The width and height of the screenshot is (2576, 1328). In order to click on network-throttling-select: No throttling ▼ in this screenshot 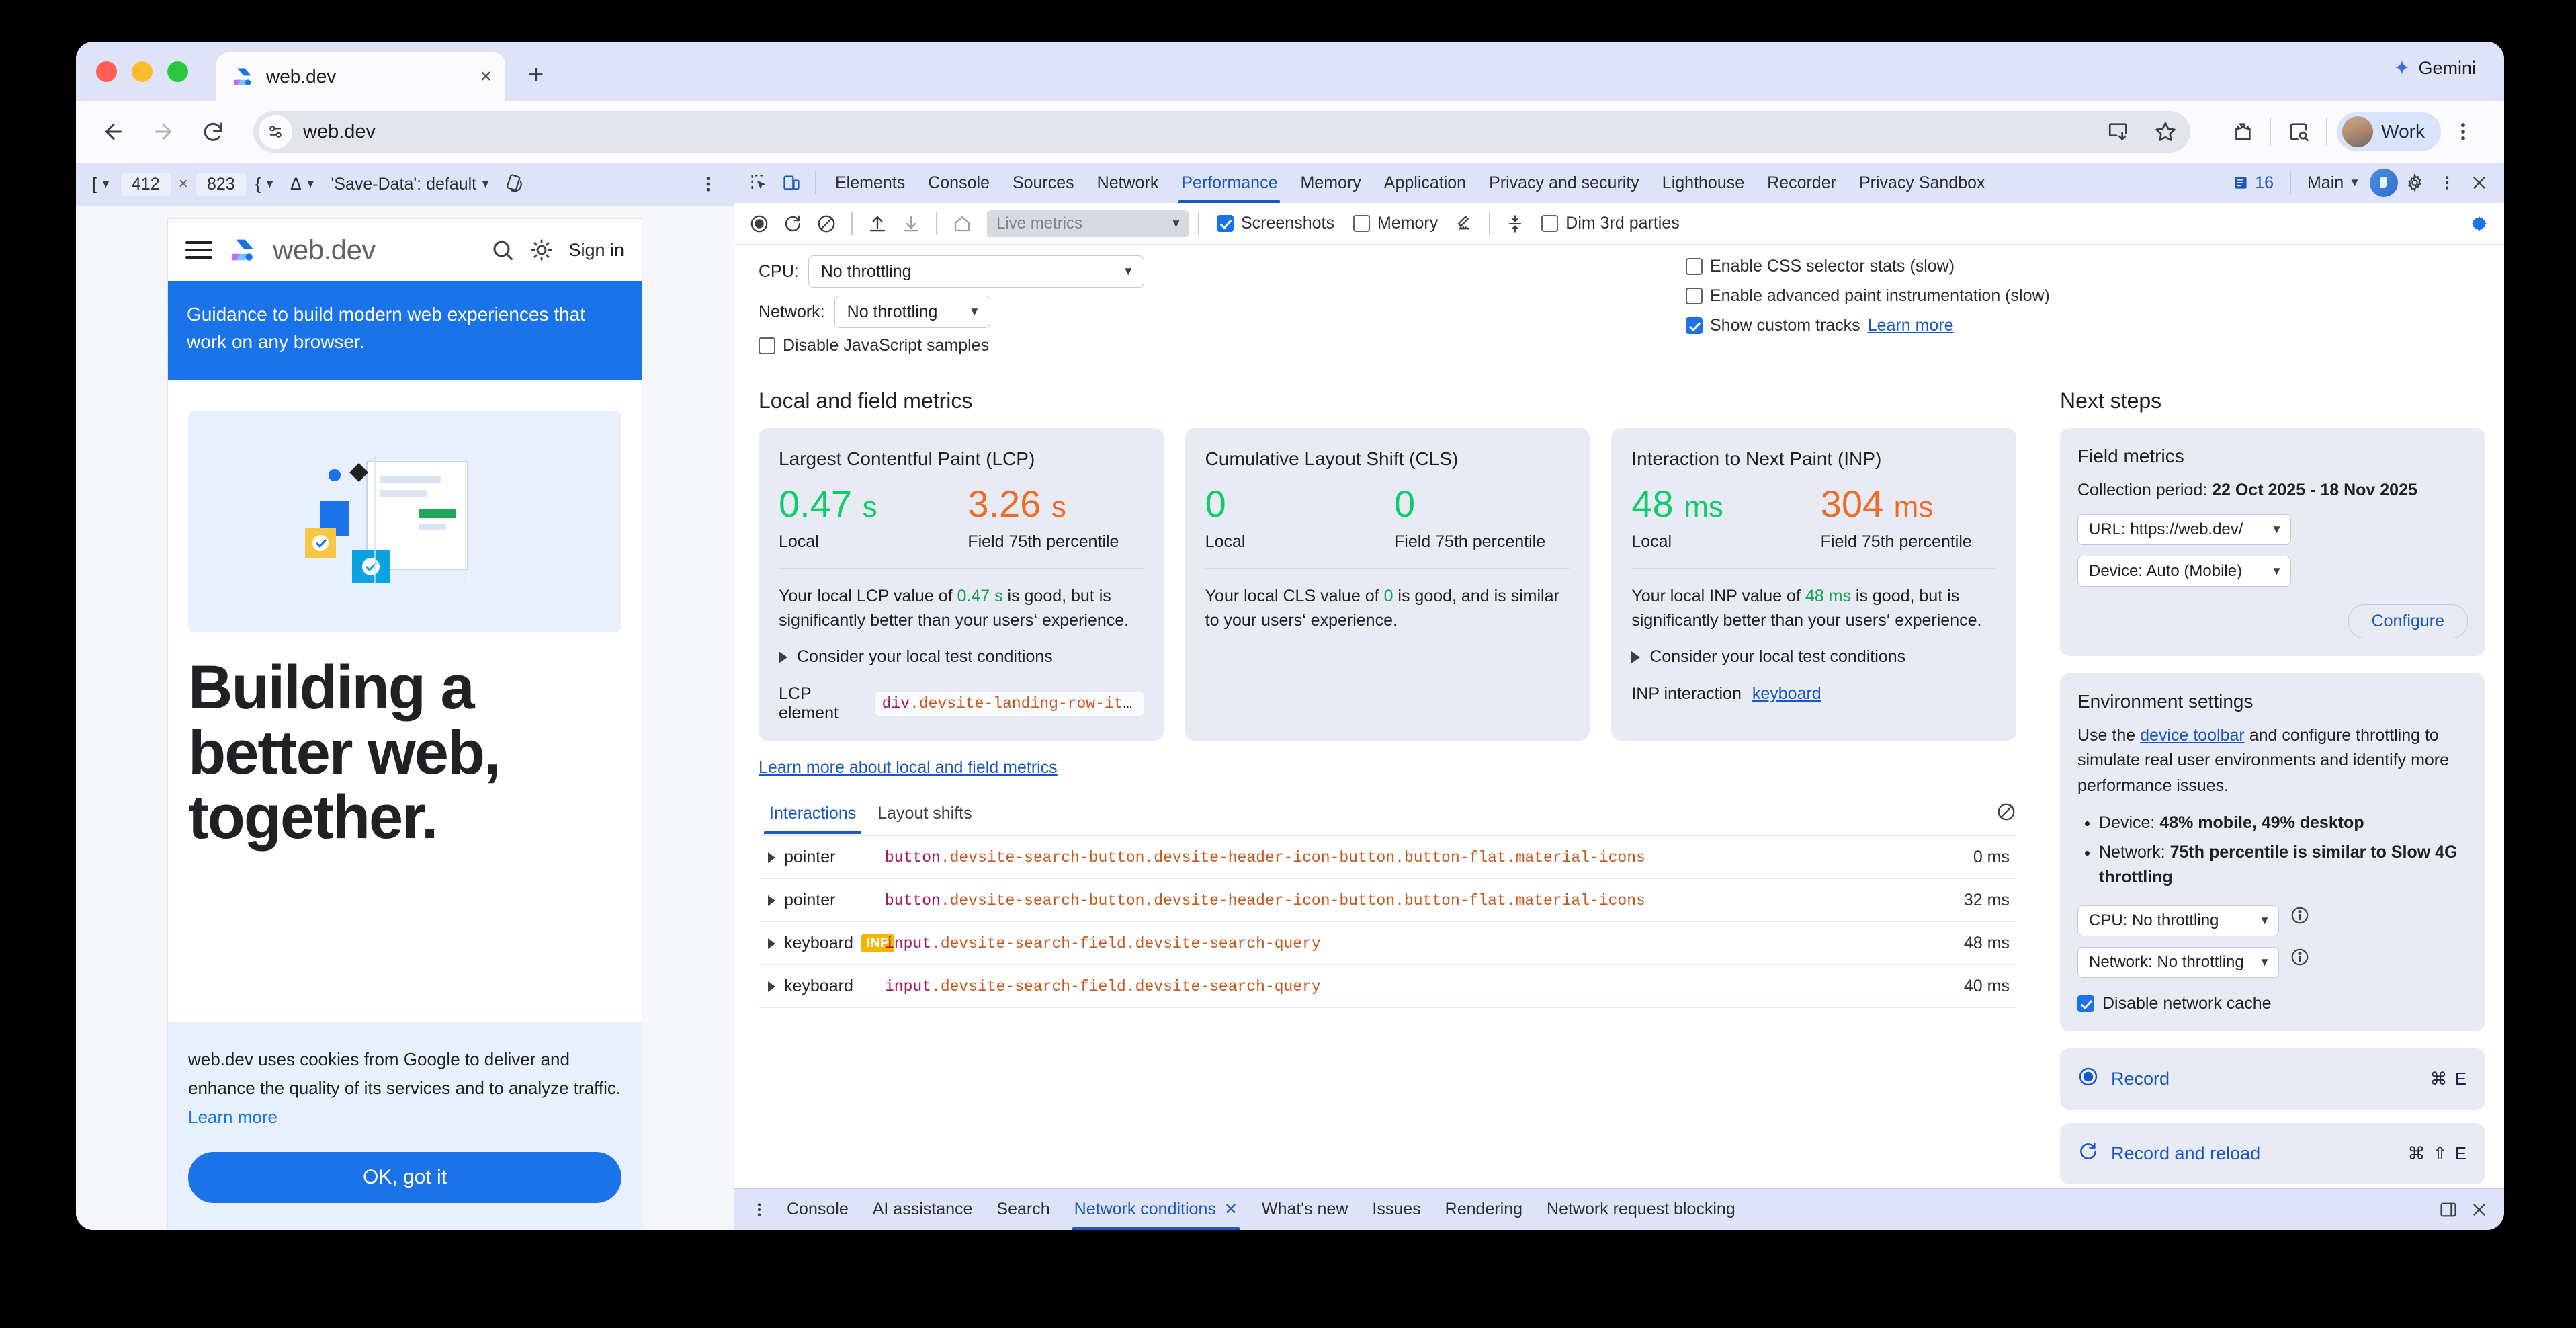, I will do `click(912, 312)`.